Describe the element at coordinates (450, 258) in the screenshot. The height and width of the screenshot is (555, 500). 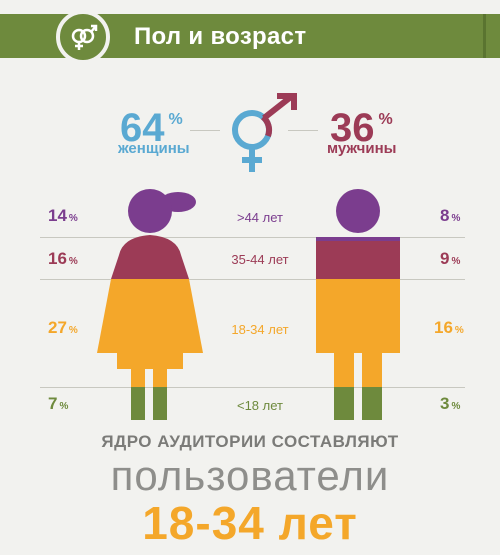
I see `men-age-percent-35-44: 9%` at that location.